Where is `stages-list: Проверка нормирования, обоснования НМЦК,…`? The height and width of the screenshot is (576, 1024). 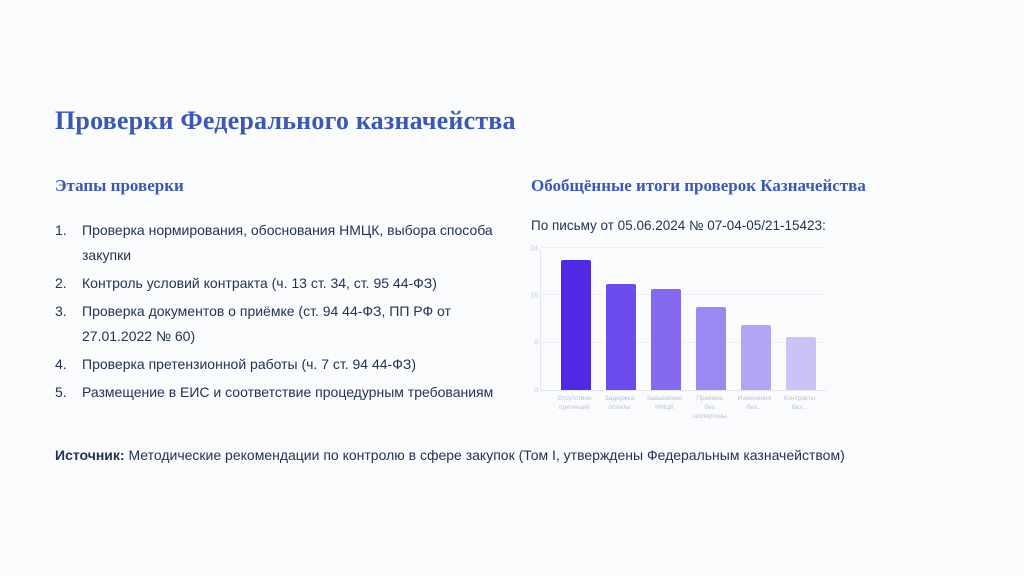
stages-list: Проверка нормирования, обоснования НМЦК,… is located at coordinates (285, 311).